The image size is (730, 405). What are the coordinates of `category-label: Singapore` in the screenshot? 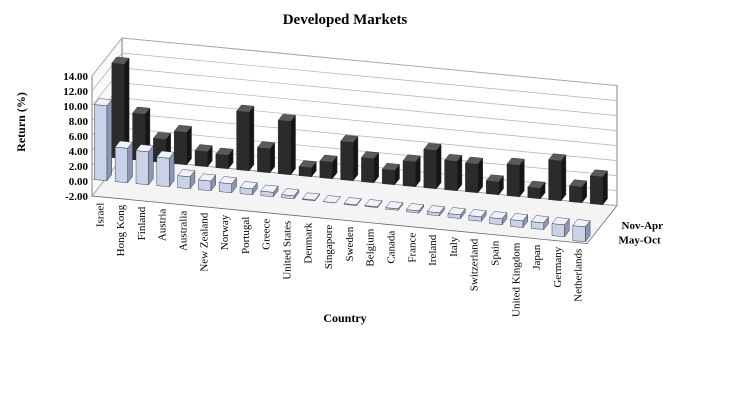 It's located at (329, 247).